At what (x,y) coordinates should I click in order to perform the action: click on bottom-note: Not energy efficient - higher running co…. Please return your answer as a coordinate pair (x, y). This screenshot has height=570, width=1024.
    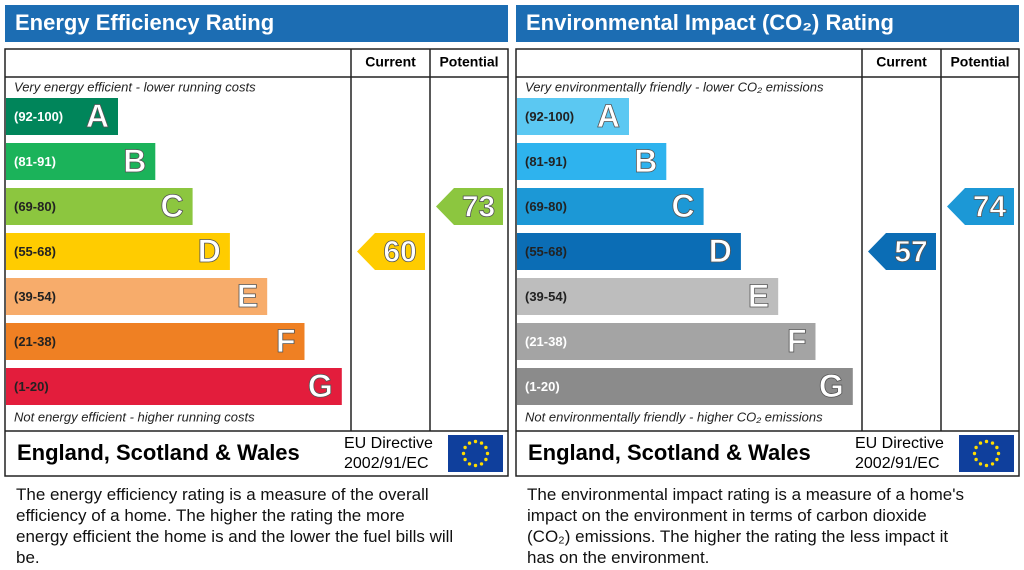
    Looking at the image, I should click on (134, 416).